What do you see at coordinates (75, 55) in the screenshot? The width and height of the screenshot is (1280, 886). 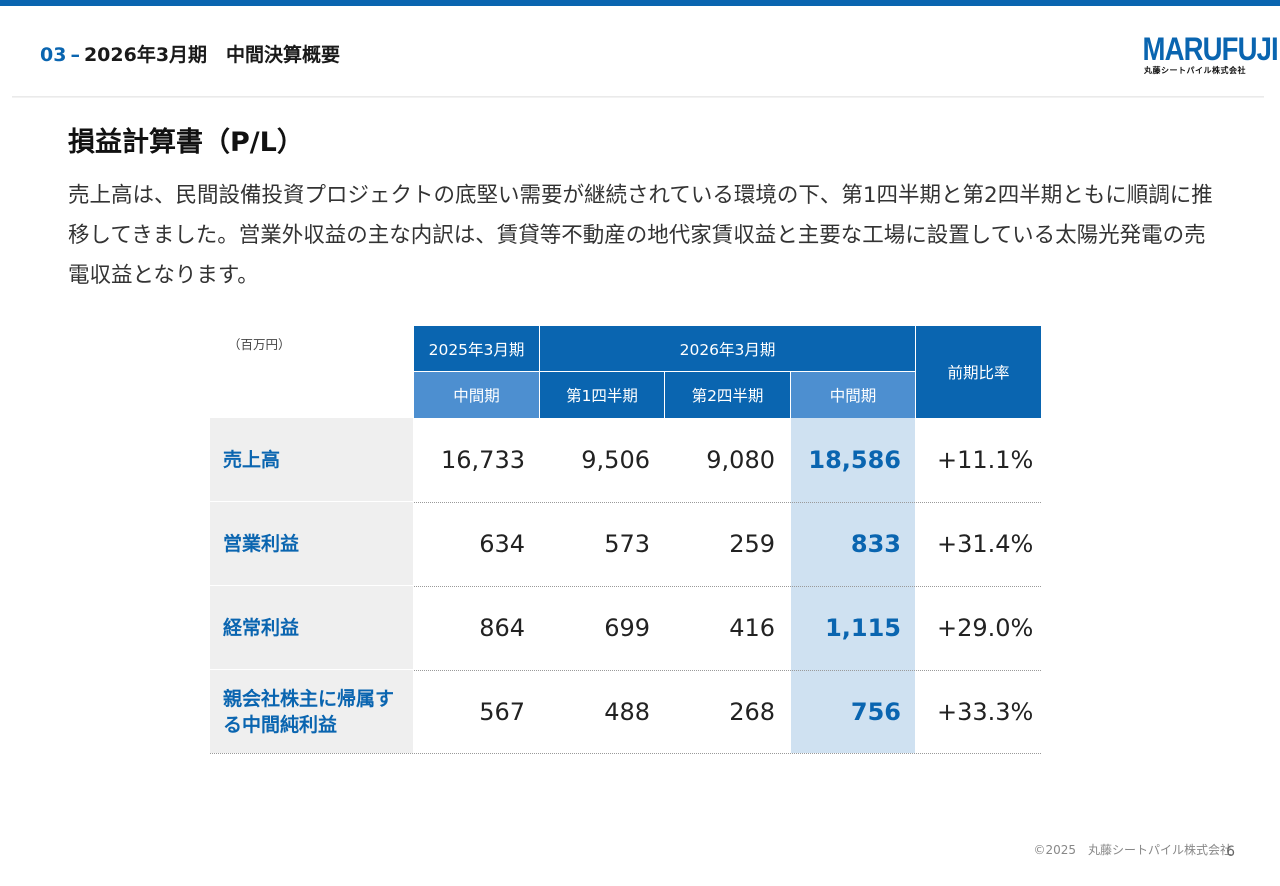 I see `section-dash: –` at bounding box center [75, 55].